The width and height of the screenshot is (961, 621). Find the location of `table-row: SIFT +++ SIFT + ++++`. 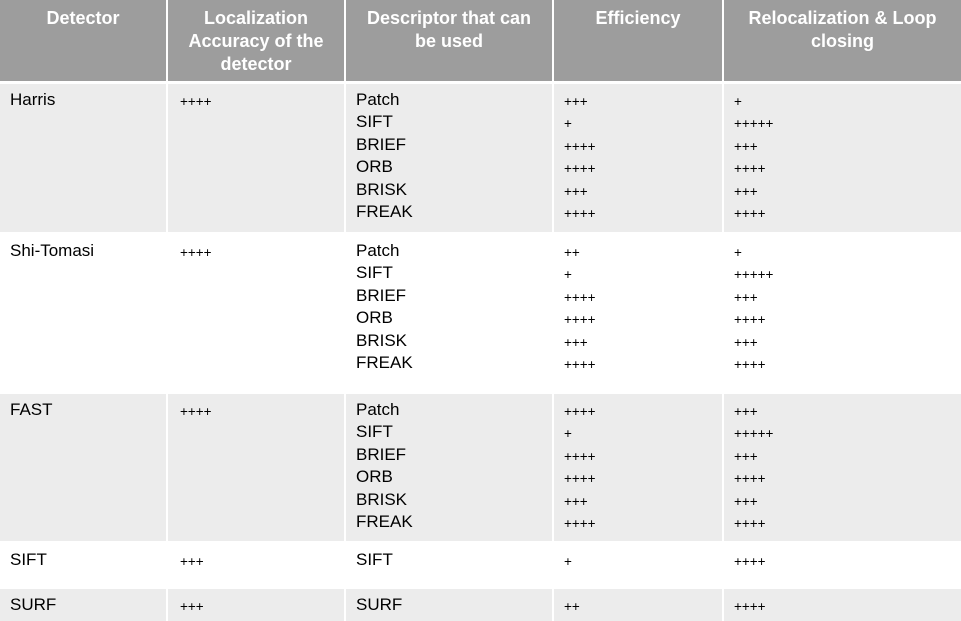

table-row: SIFT +++ SIFT + ++++ is located at coordinates (480, 563).